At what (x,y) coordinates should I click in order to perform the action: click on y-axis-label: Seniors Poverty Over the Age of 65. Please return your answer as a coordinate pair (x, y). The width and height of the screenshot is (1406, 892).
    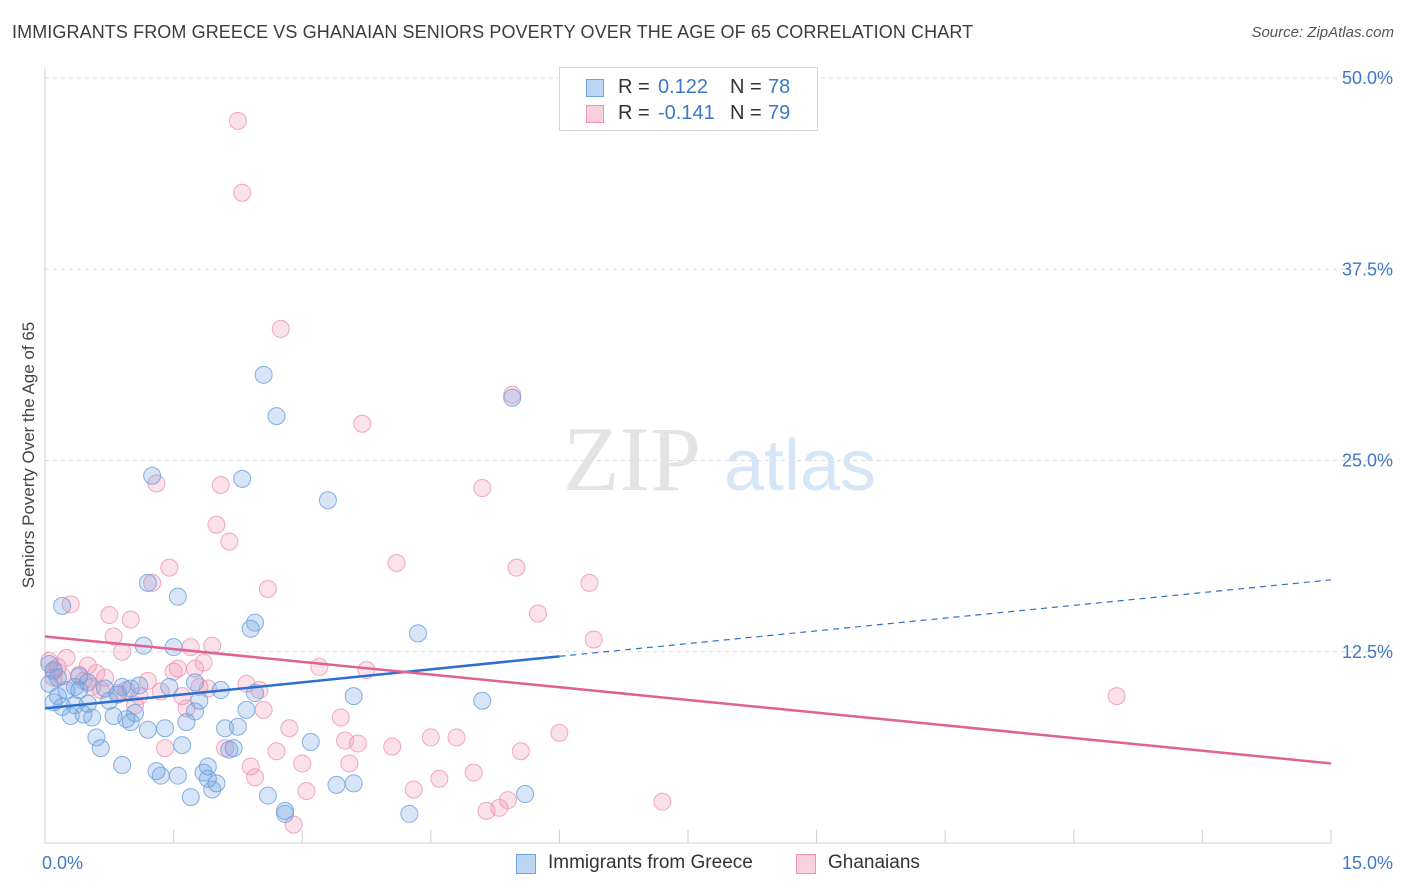
    Looking at the image, I should click on (28, 455).